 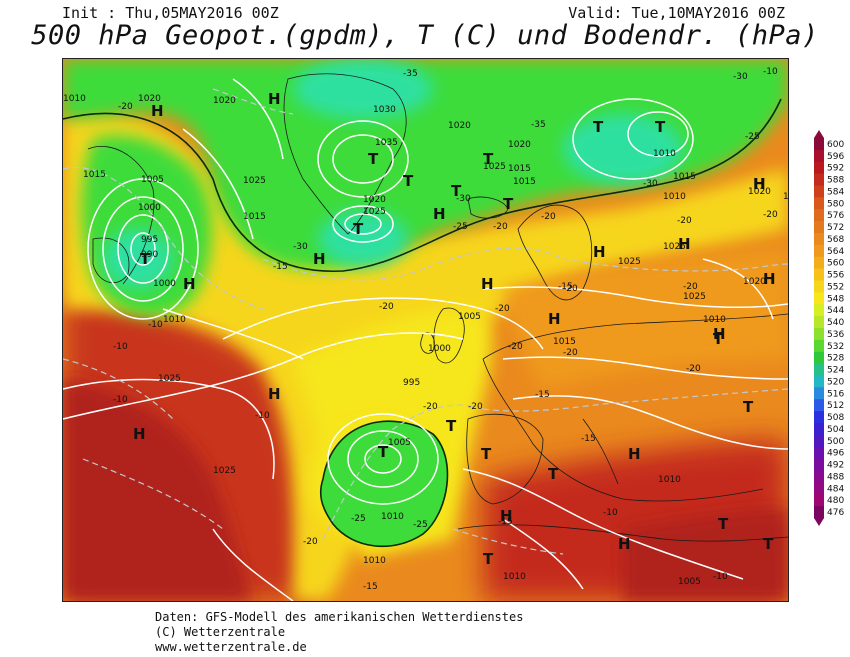 What do you see at coordinates (835, 276) in the screenshot?
I see `scale-tick-label: 556` at bounding box center [835, 276].